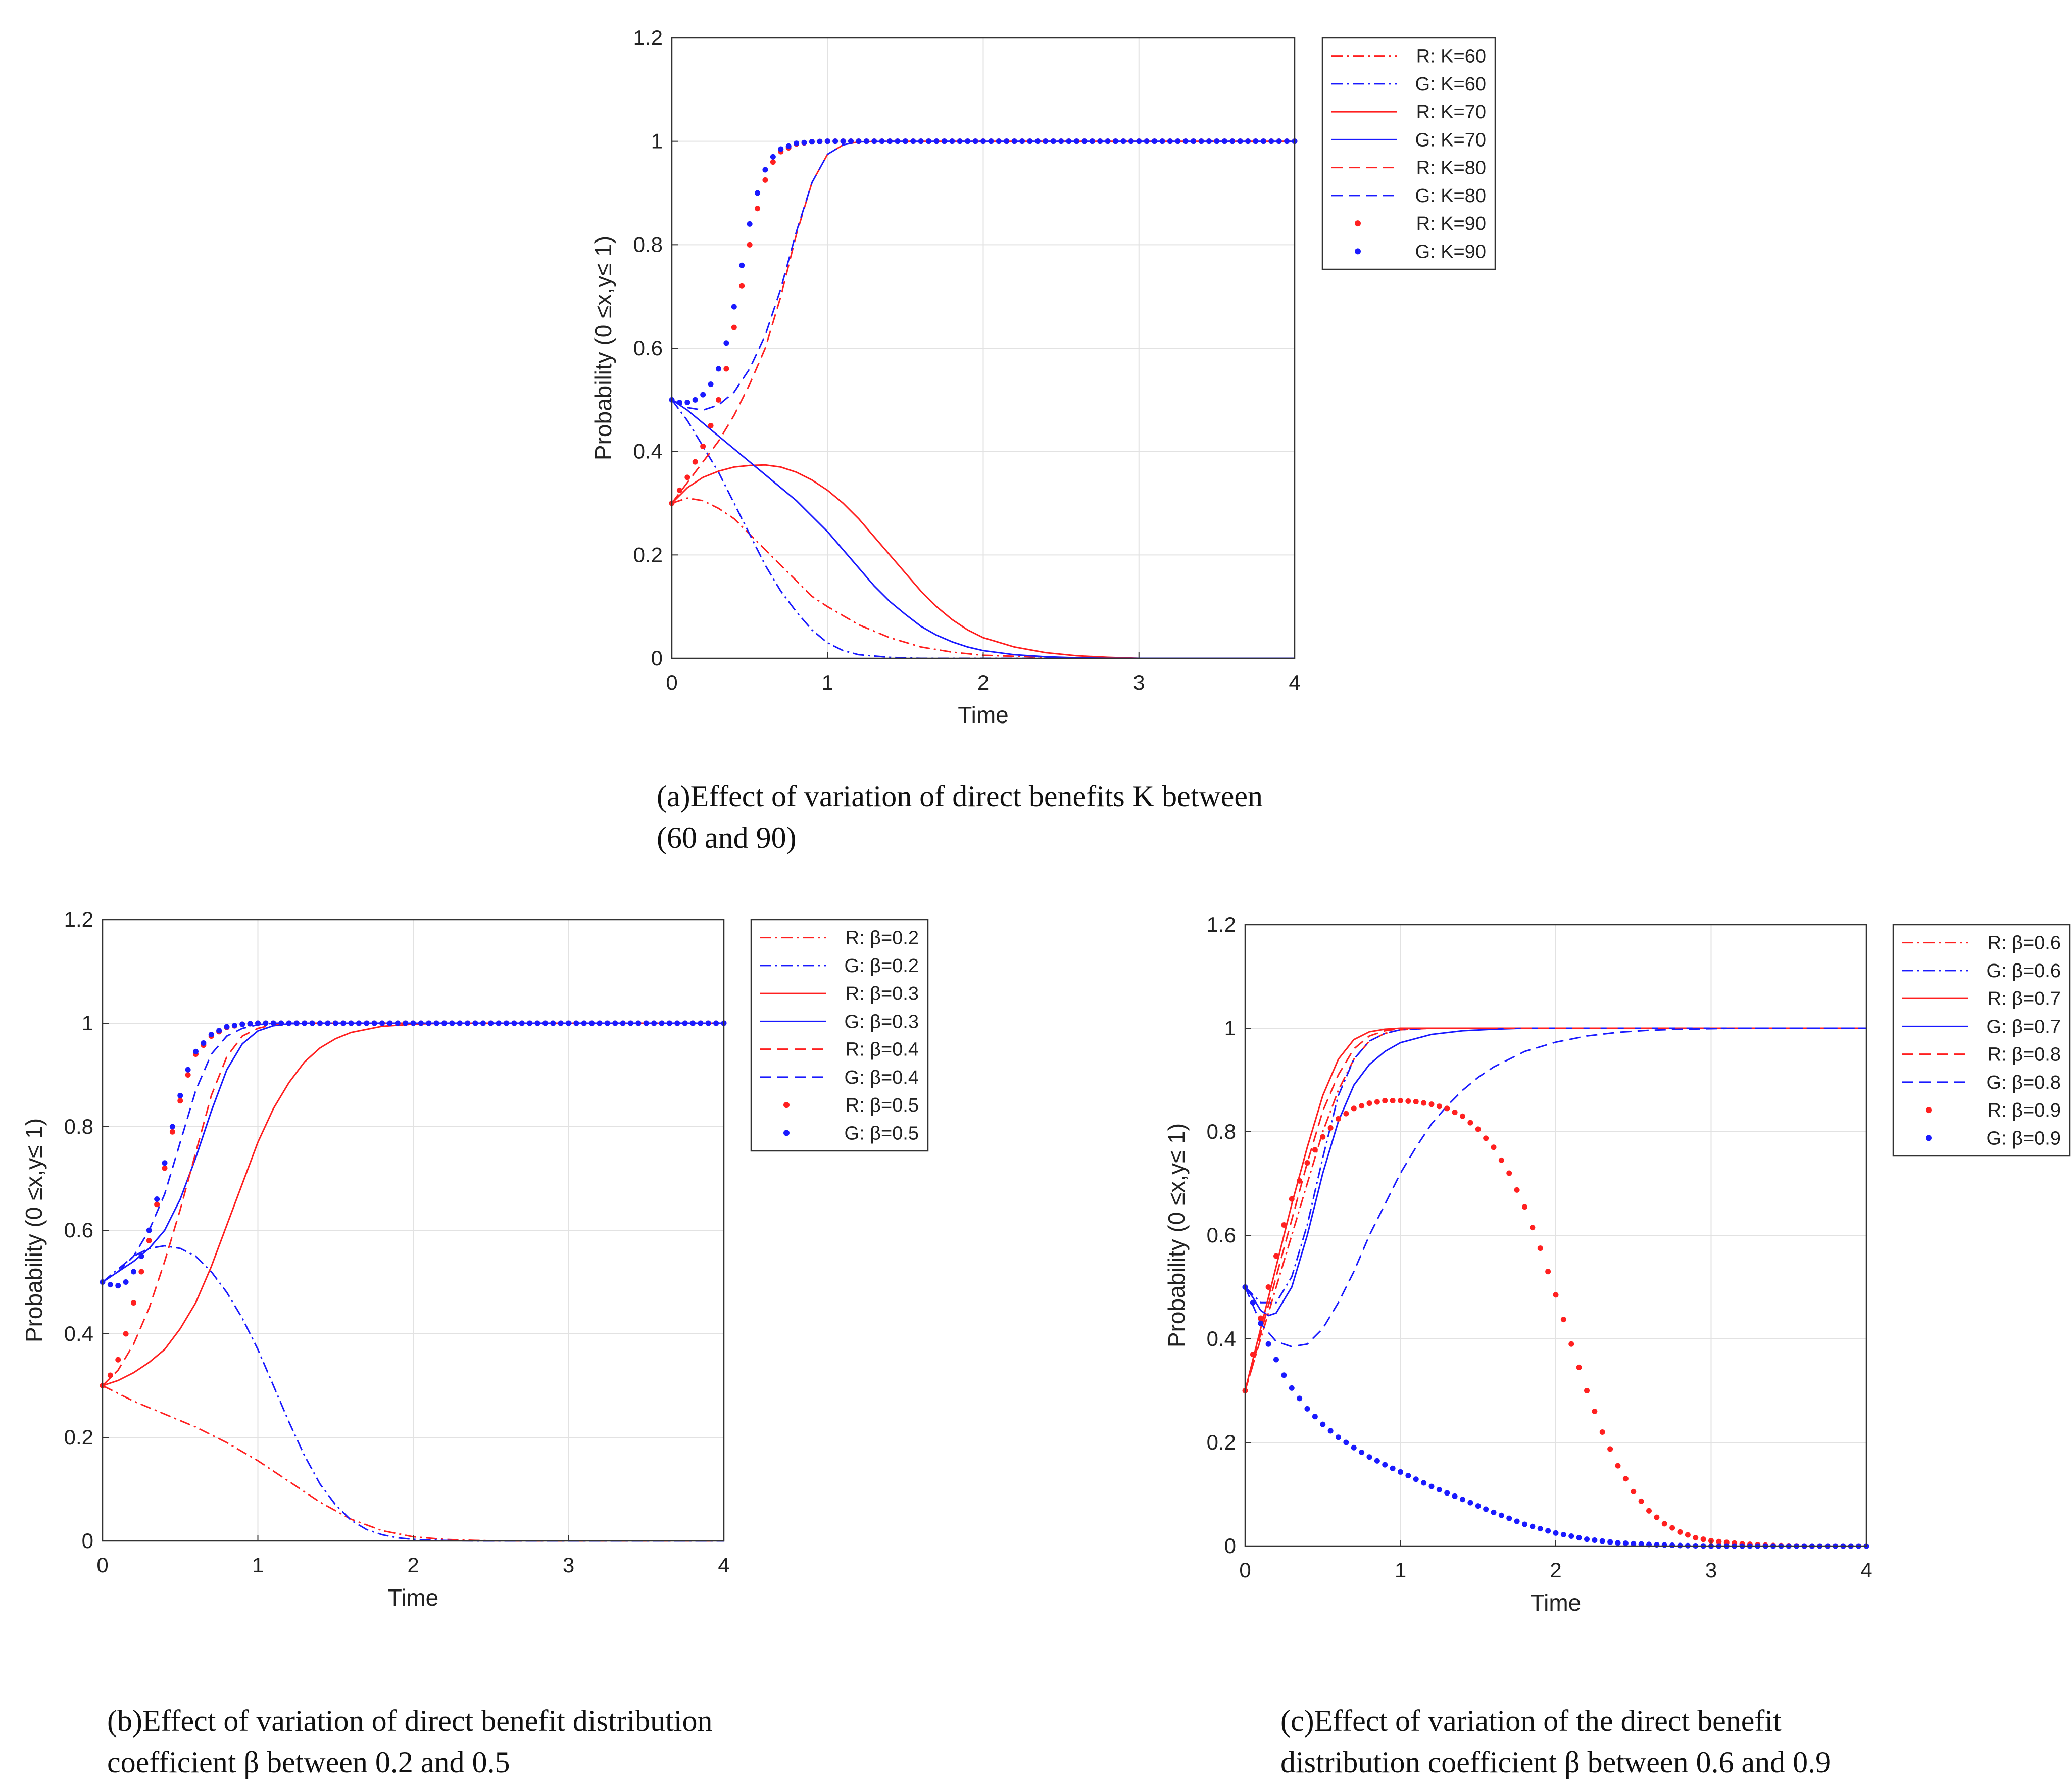 The height and width of the screenshot is (1784, 2072). I want to click on series-0-line, so click(413, 1463).